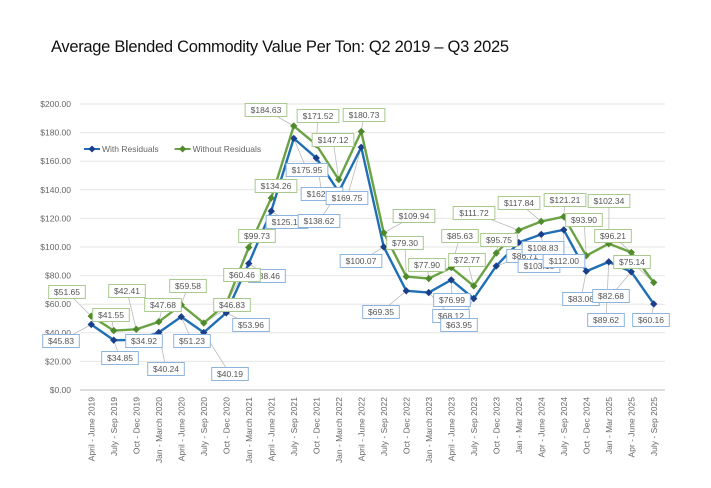 The height and width of the screenshot is (488, 711). I want to click on y-tick-label: $20.00, so click(58, 361).